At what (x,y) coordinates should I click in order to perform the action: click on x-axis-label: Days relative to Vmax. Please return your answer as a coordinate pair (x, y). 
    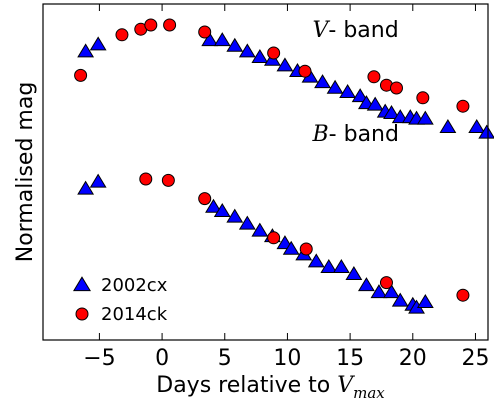
    Looking at the image, I should click on (270, 387).